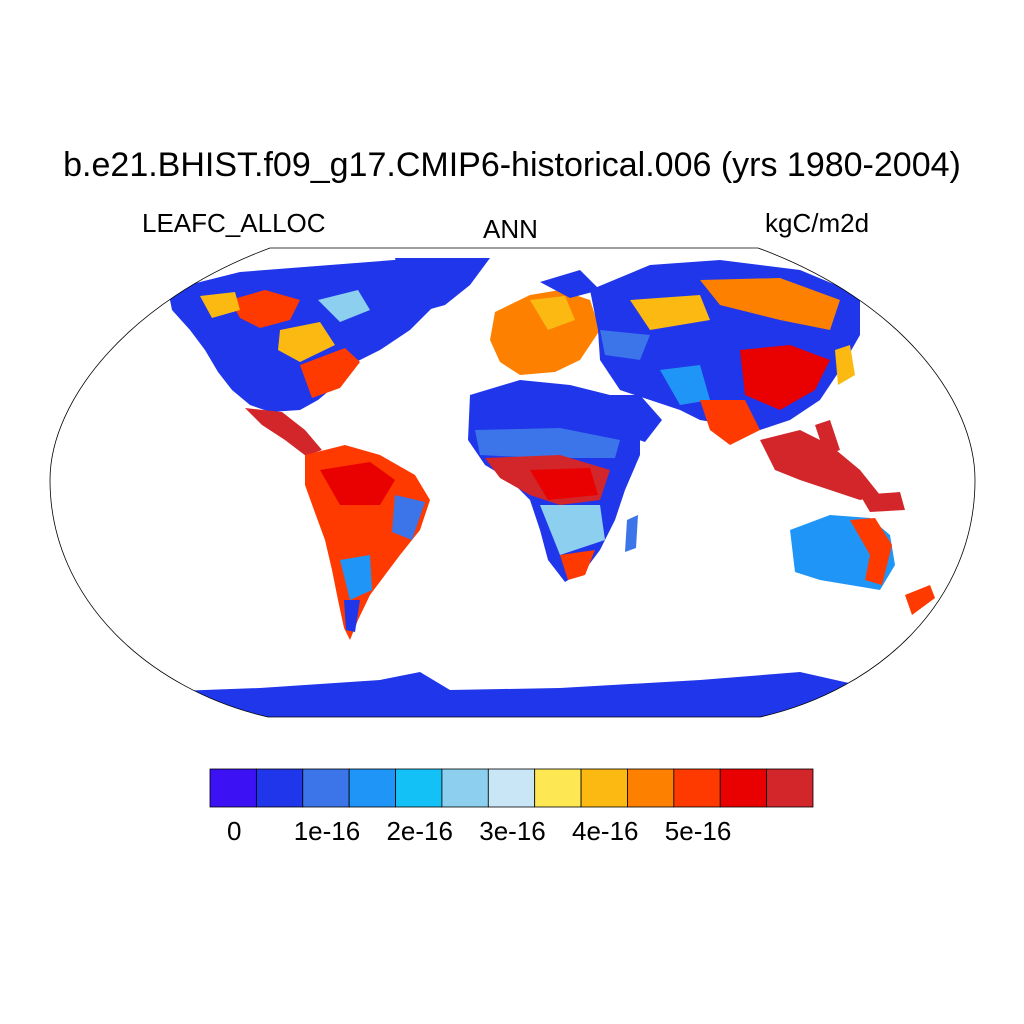 This screenshot has height=1024, width=1024. I want to click on season-label: ANN, so click(510, 229).